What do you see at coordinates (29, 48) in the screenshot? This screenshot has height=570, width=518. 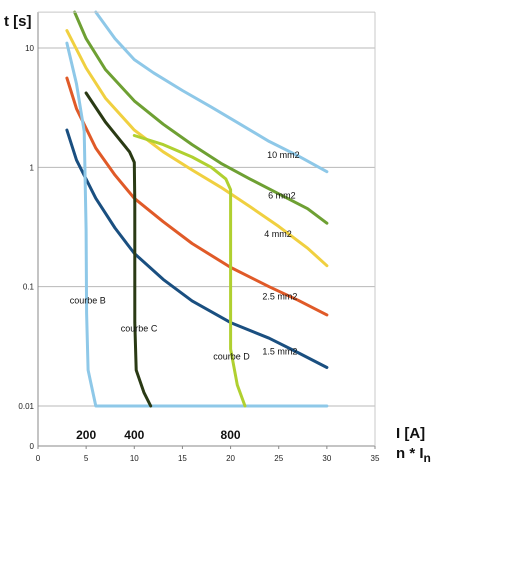 I see `y-tick-label: 10` at bounding box center [29, 48].